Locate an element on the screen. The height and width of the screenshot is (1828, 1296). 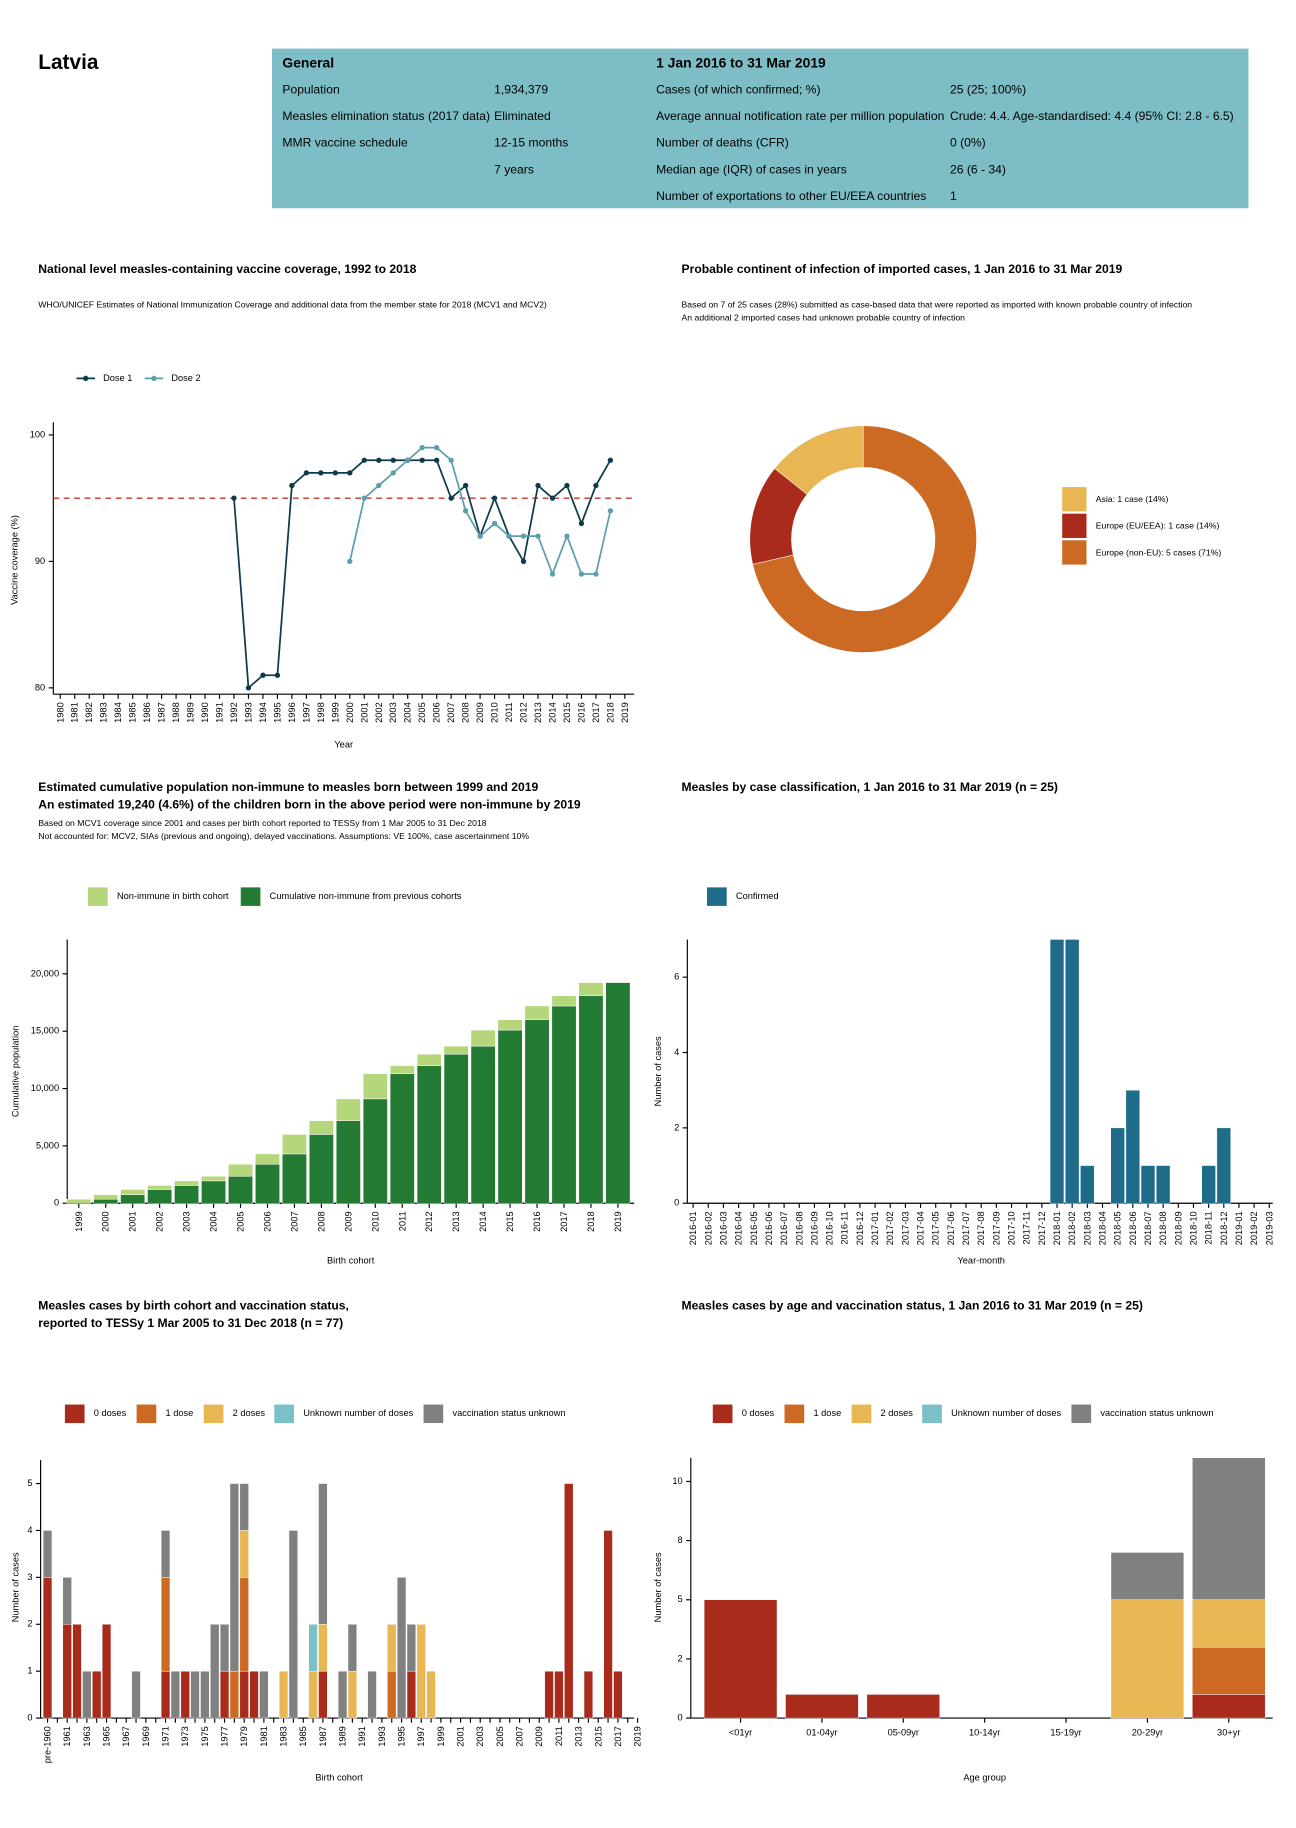
x-axis-label: Birth cohort is located at coordinates (339, 1778).